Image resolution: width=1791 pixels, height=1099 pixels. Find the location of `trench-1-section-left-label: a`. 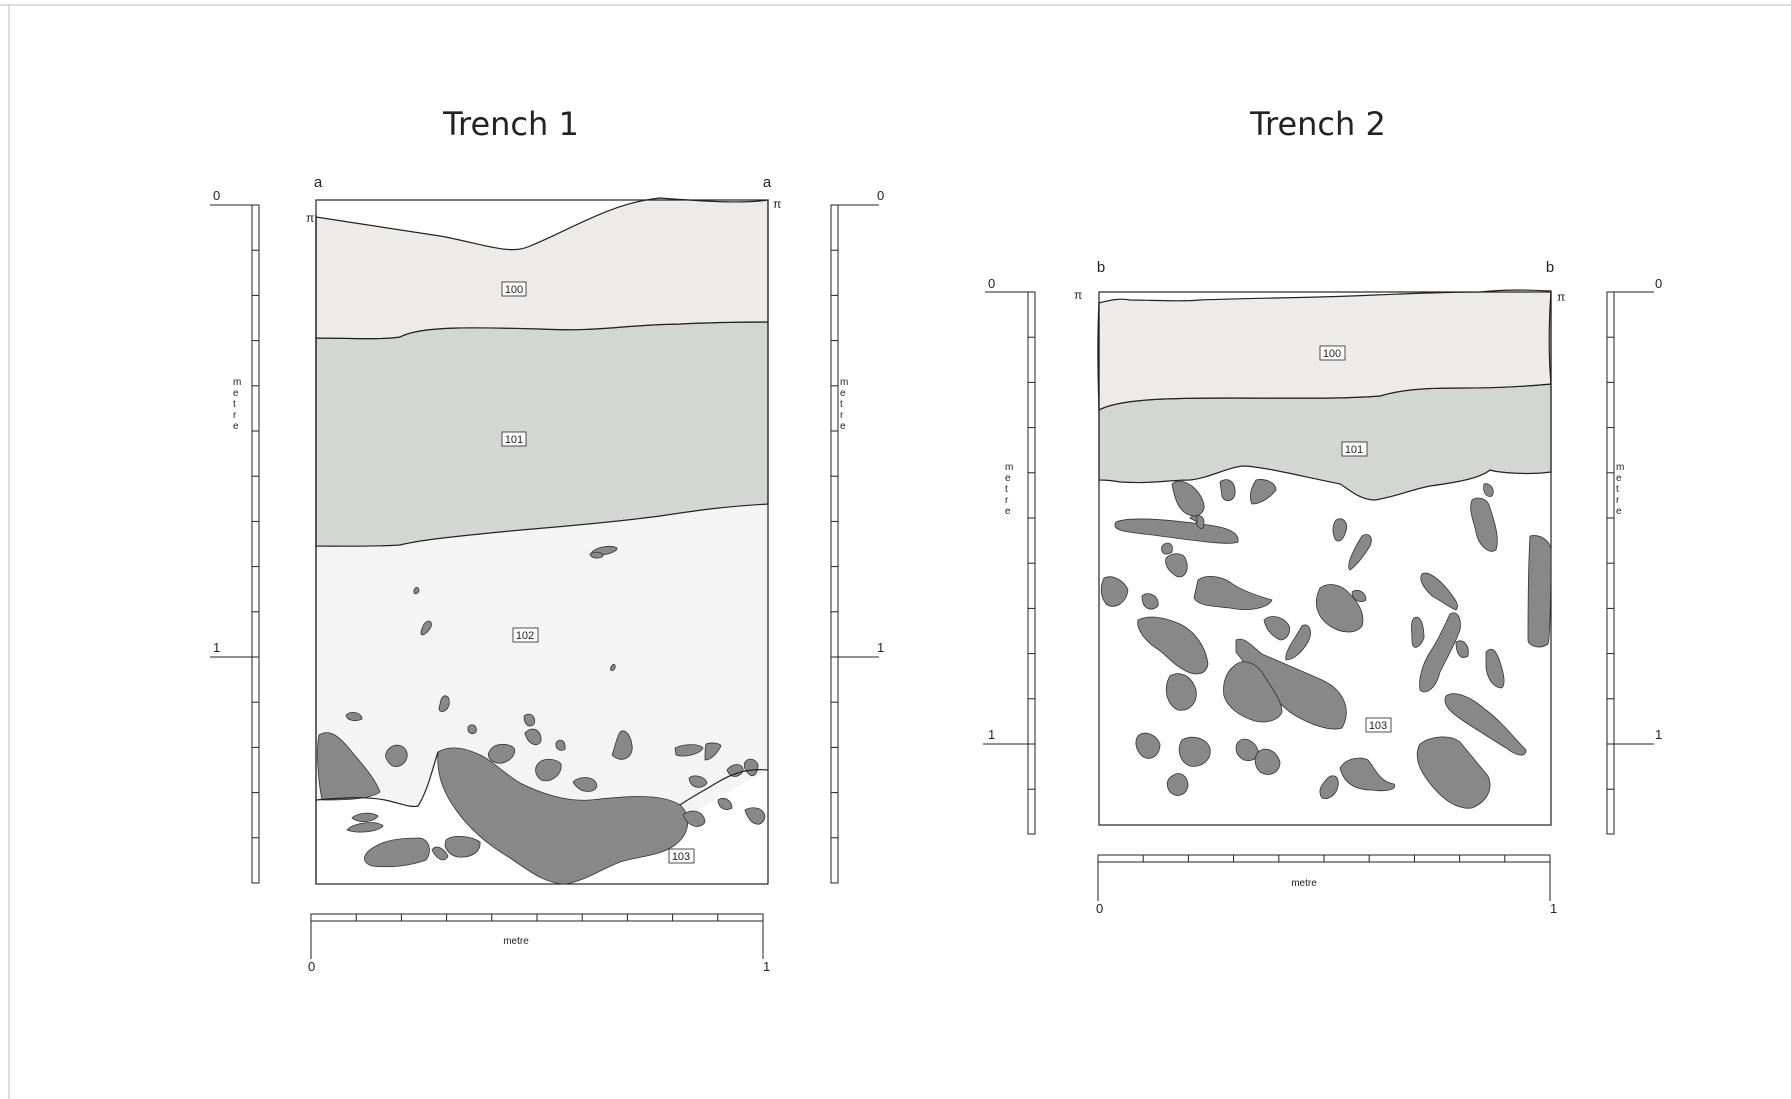

trench-1-section-left-label: a is located at coordinates (318, 182).